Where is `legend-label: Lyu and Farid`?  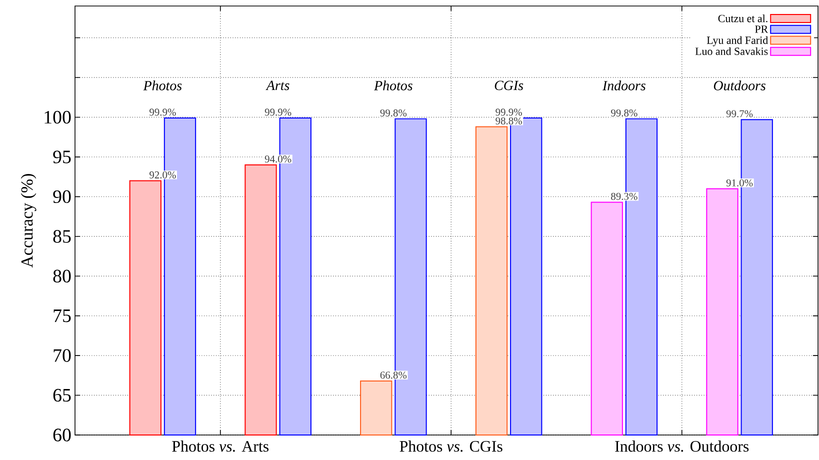 legend-label: Lyu and Farid is located at coordinates (737, 41).